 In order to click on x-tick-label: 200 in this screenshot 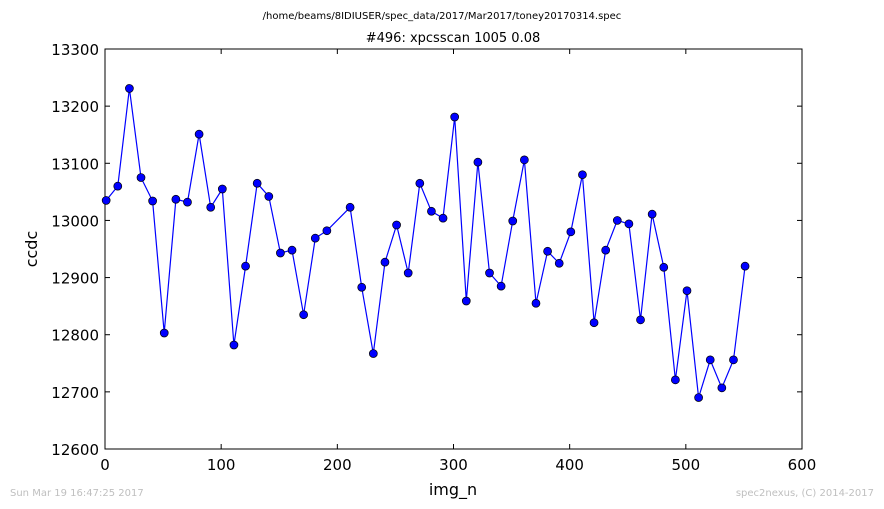, I will do `click(337, 465)`.